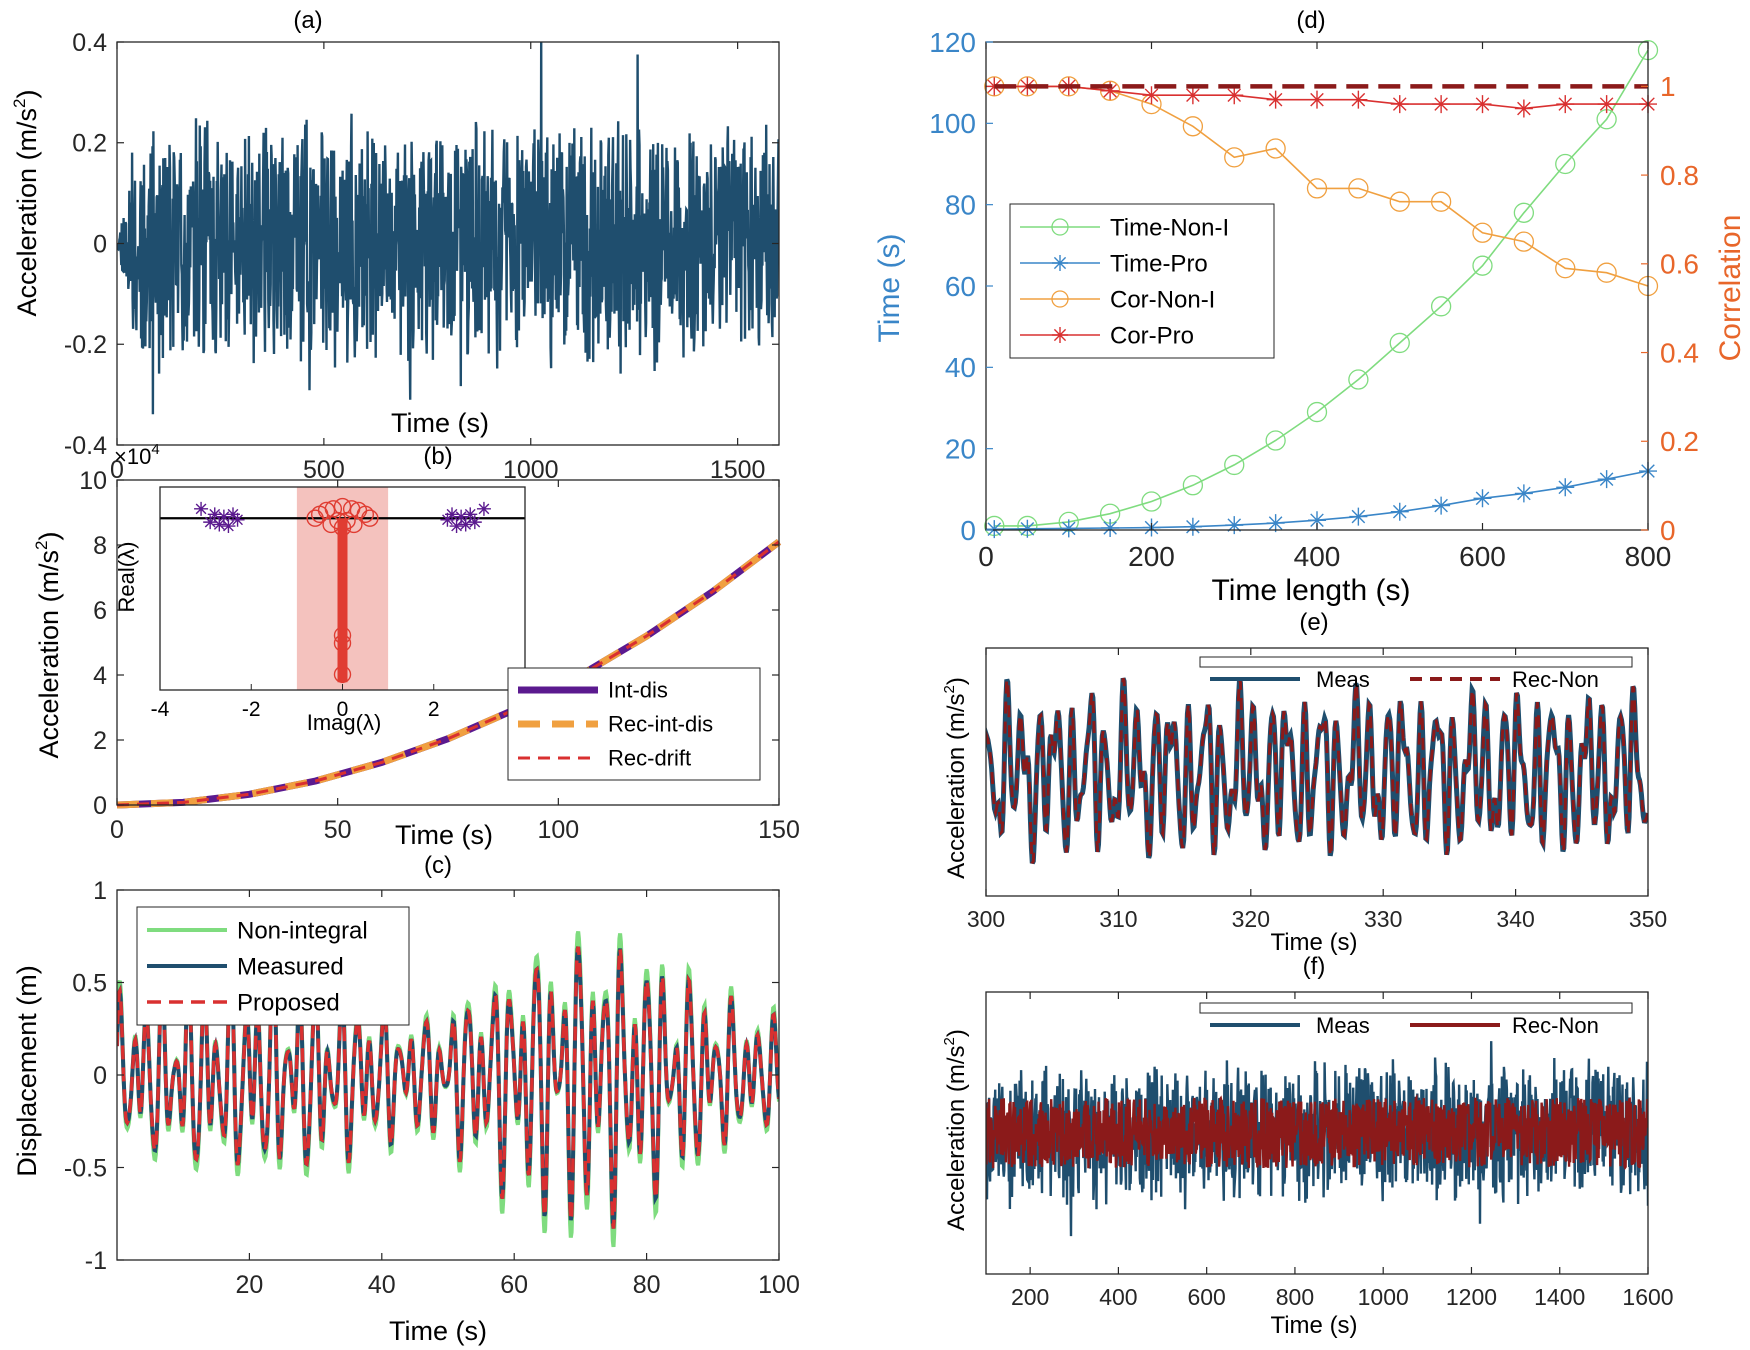 The width and height of the screenshot is (1750, 1350). Describe the element at coordinates (1317, 556) in the screenshot. I see `panel-d-xtick-label: 400` at that location.